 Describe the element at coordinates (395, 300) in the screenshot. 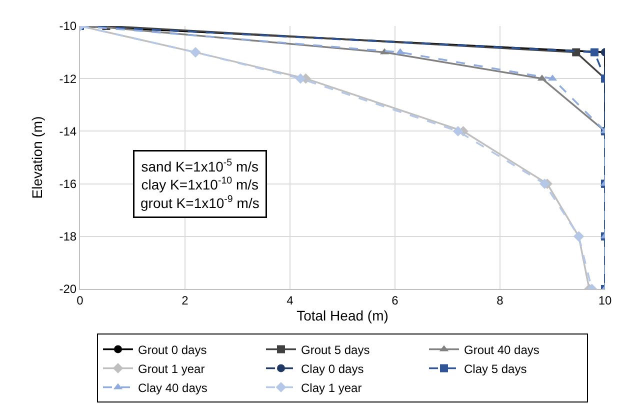

I see `x-tick-label: 6` at that location.